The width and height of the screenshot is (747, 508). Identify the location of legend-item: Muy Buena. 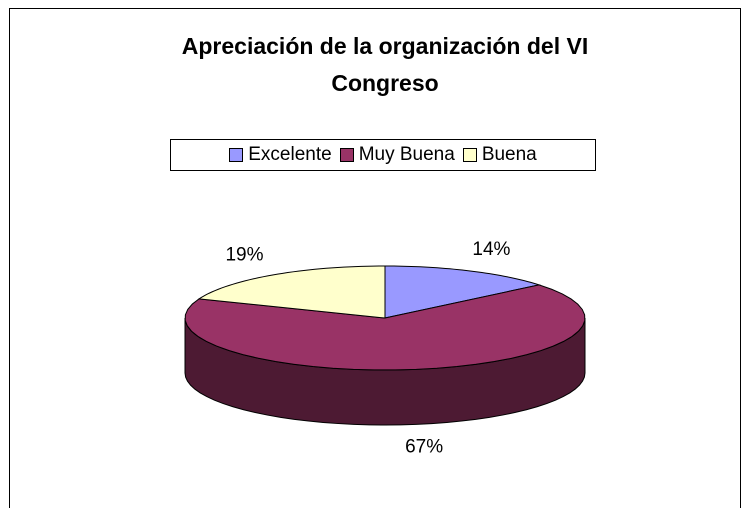
(397, 155).